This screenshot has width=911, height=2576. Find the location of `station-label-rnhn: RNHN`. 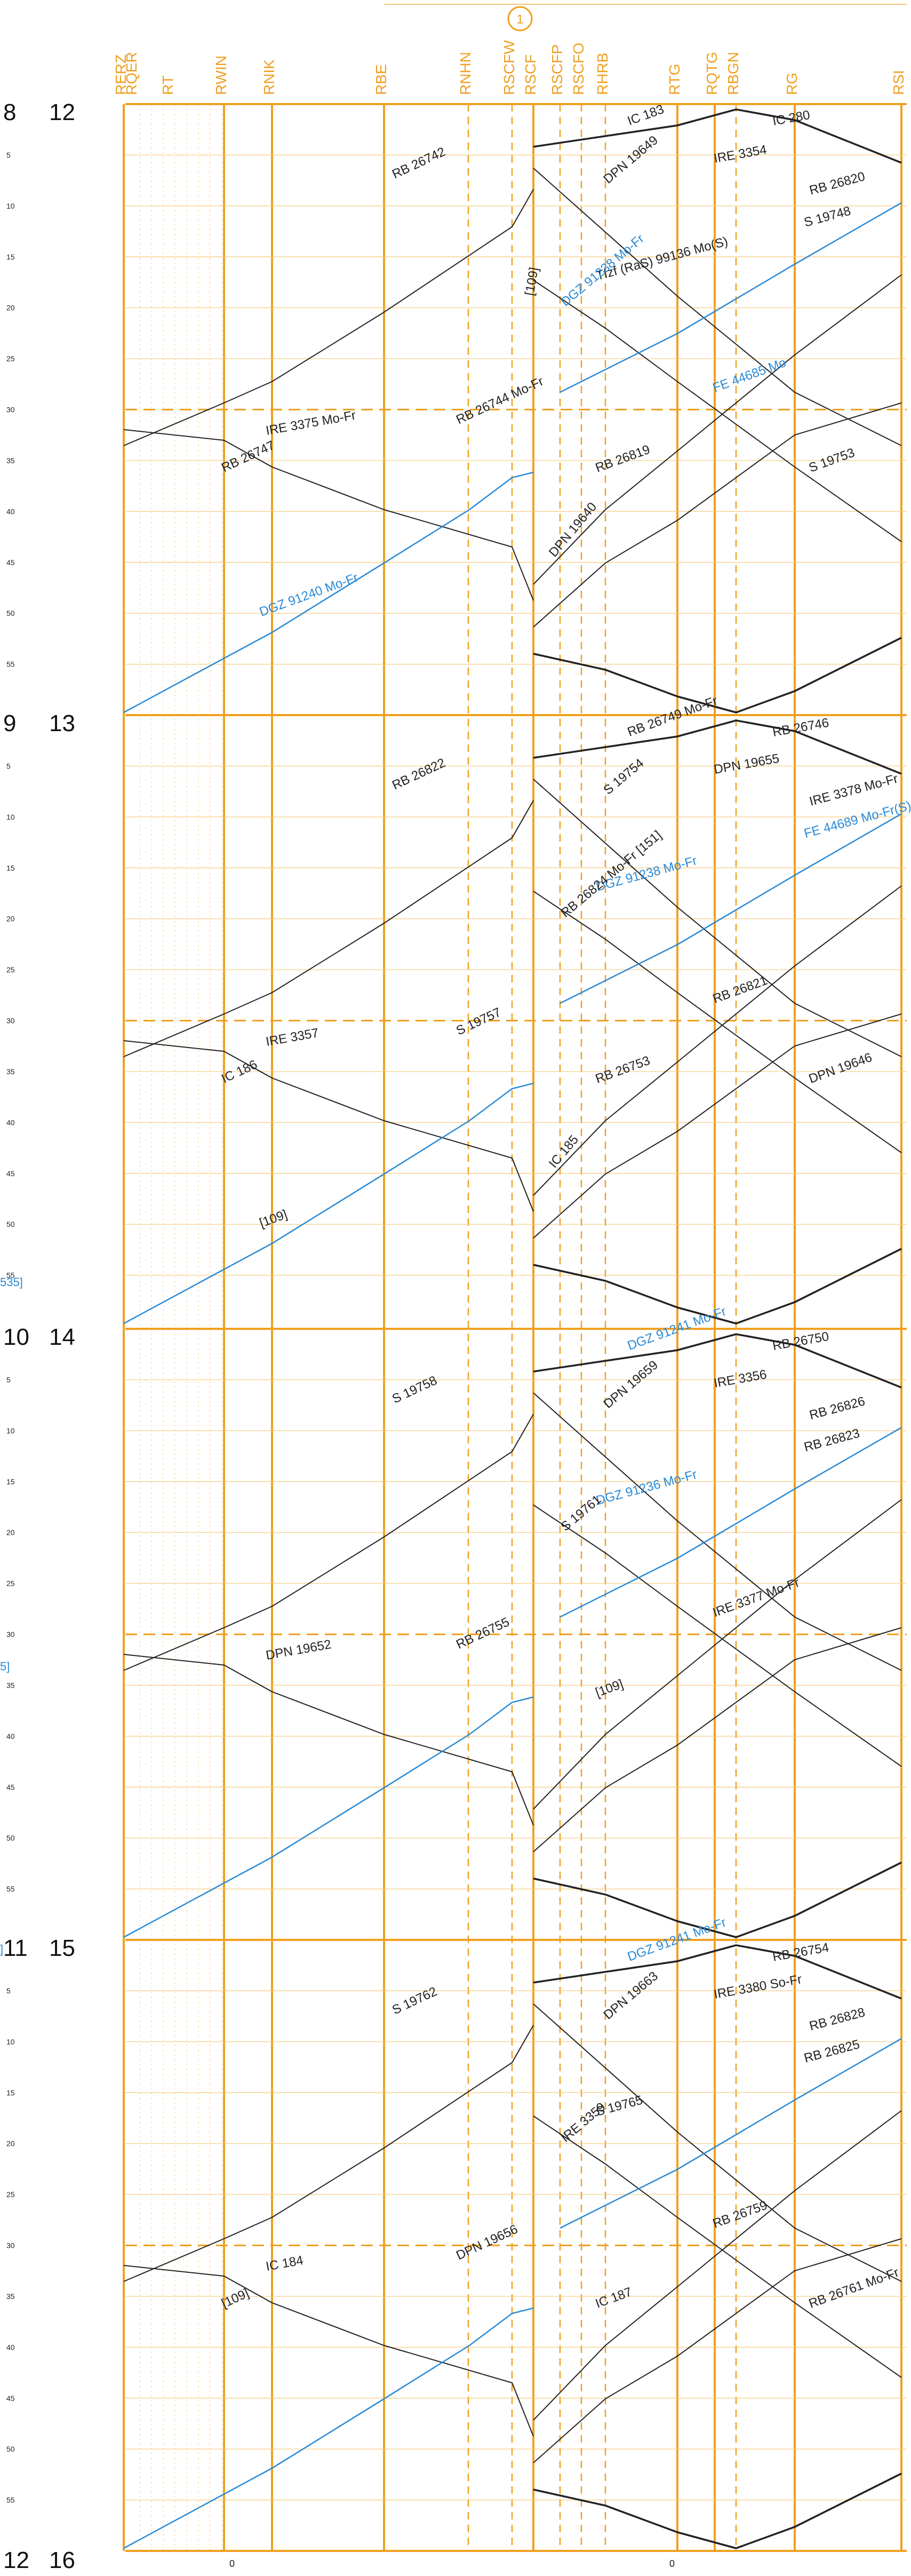

station-label-rnhn: RNHN is located at coordinates (465, 73).